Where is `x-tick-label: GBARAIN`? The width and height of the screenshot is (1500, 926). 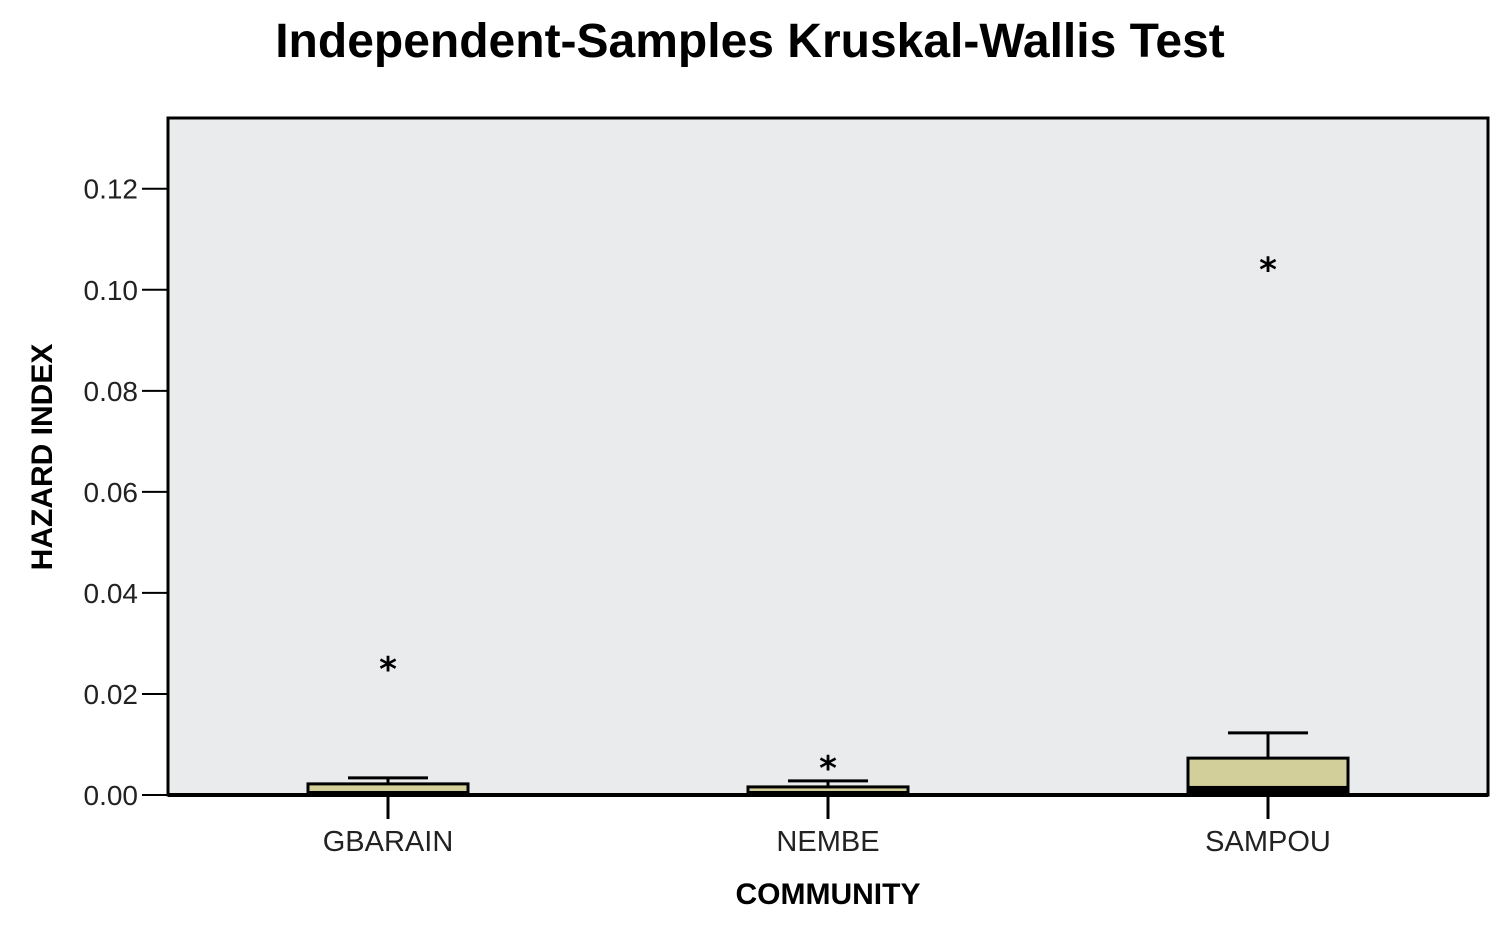
x-tick-label: GBARAIN is located at coordinates (388, 842).